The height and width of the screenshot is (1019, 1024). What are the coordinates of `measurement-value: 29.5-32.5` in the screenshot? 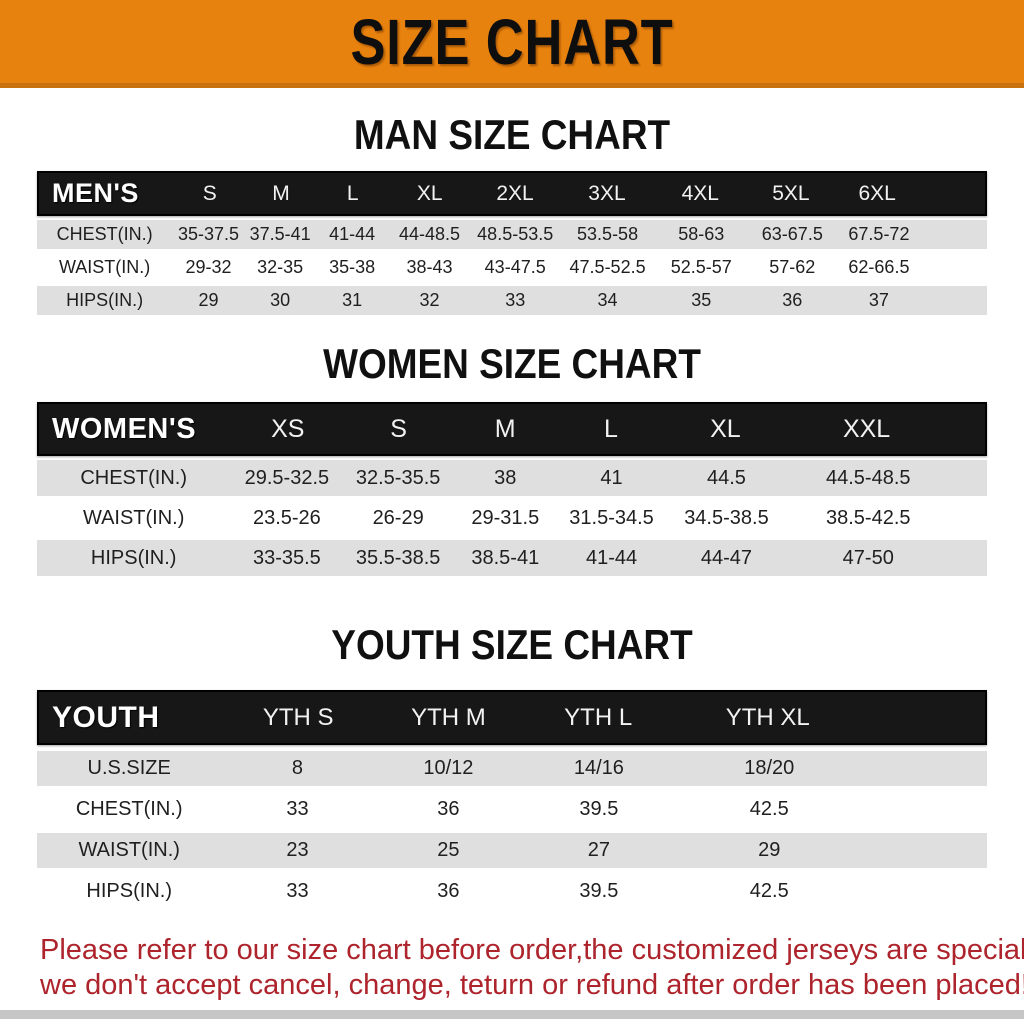 It's located at (287, 477).